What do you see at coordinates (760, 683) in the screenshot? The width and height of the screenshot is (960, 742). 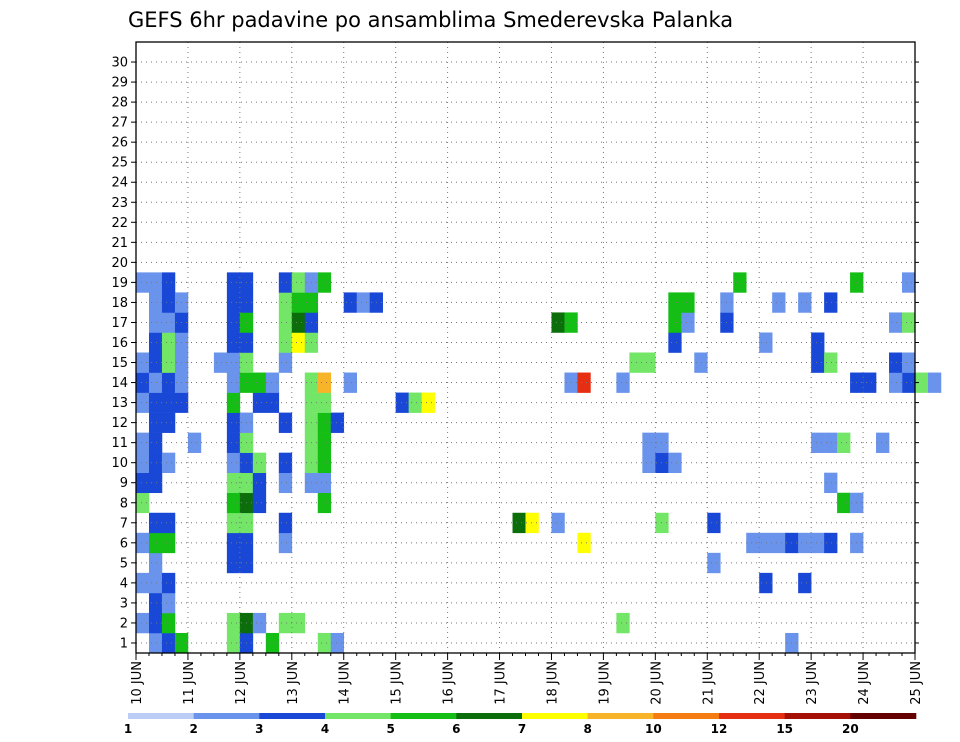 I see `x-tick-label: 22 JUN` at bounding box center [760, 683].